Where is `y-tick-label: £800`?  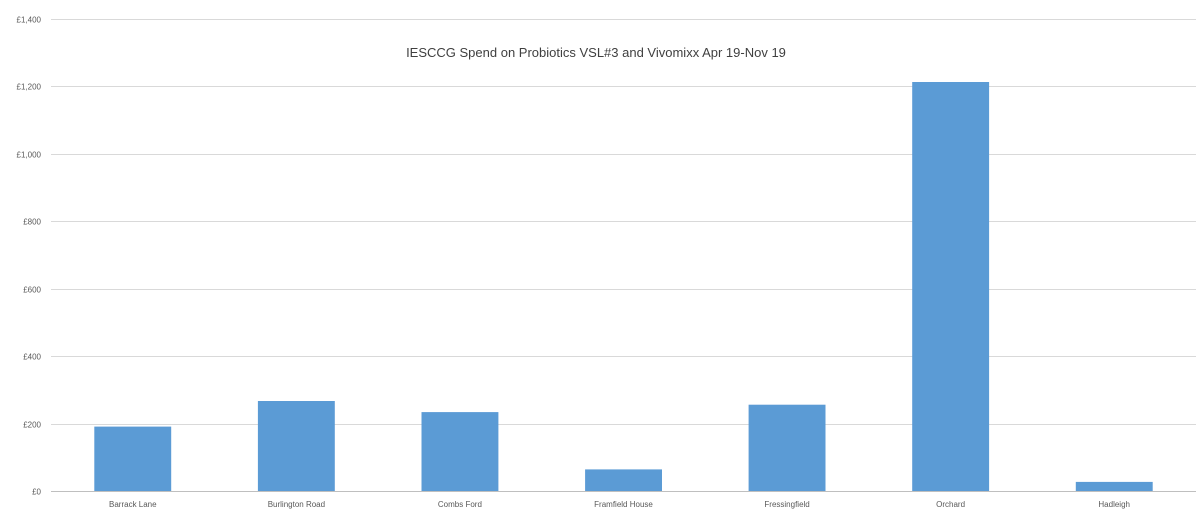 y-tick-label: £800 is located at coordinates (32, 222).